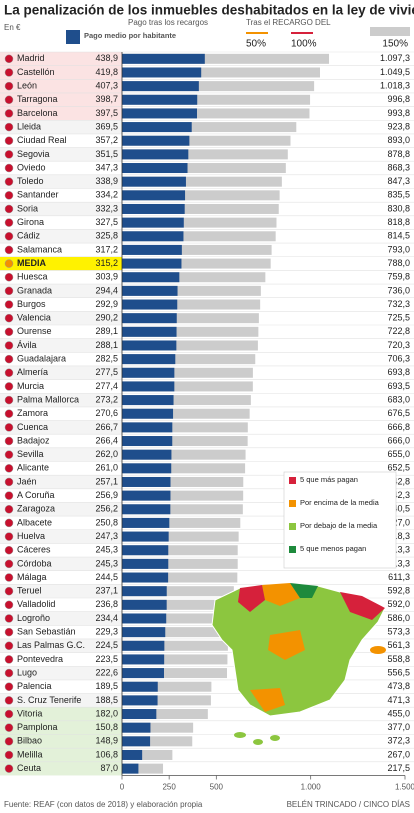 This screenshot has height=813, width=414. Describe the element at coordinates (29, 713) in the screenshot. I see `category-label: Vitoria` at that location.